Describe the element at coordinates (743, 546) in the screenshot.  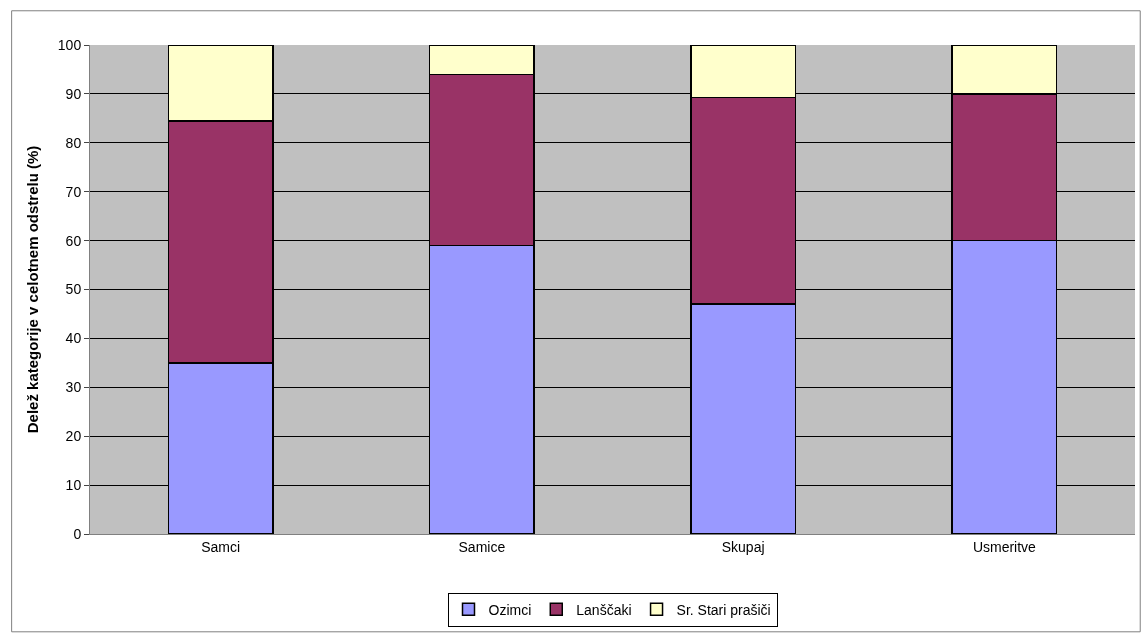
I see `x-tick-label: Skupaj` at that location.